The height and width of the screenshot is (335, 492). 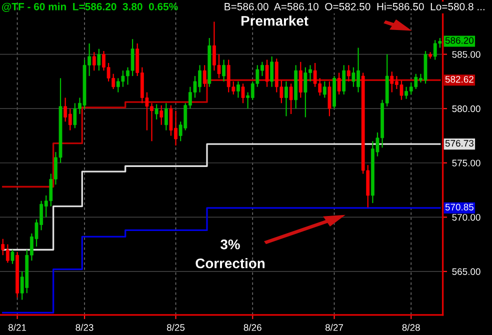 What do you see at coordinates (466, 217) in the screenshot?
I see `y-tick-label: 570.00` at bounding box center [466, 217].